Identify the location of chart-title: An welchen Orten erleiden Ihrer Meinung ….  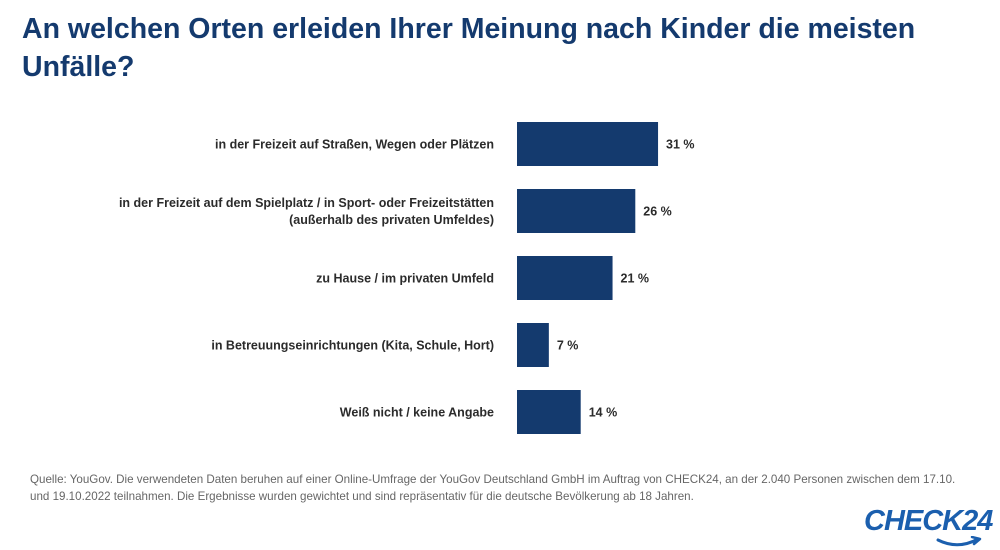
(469, 48).